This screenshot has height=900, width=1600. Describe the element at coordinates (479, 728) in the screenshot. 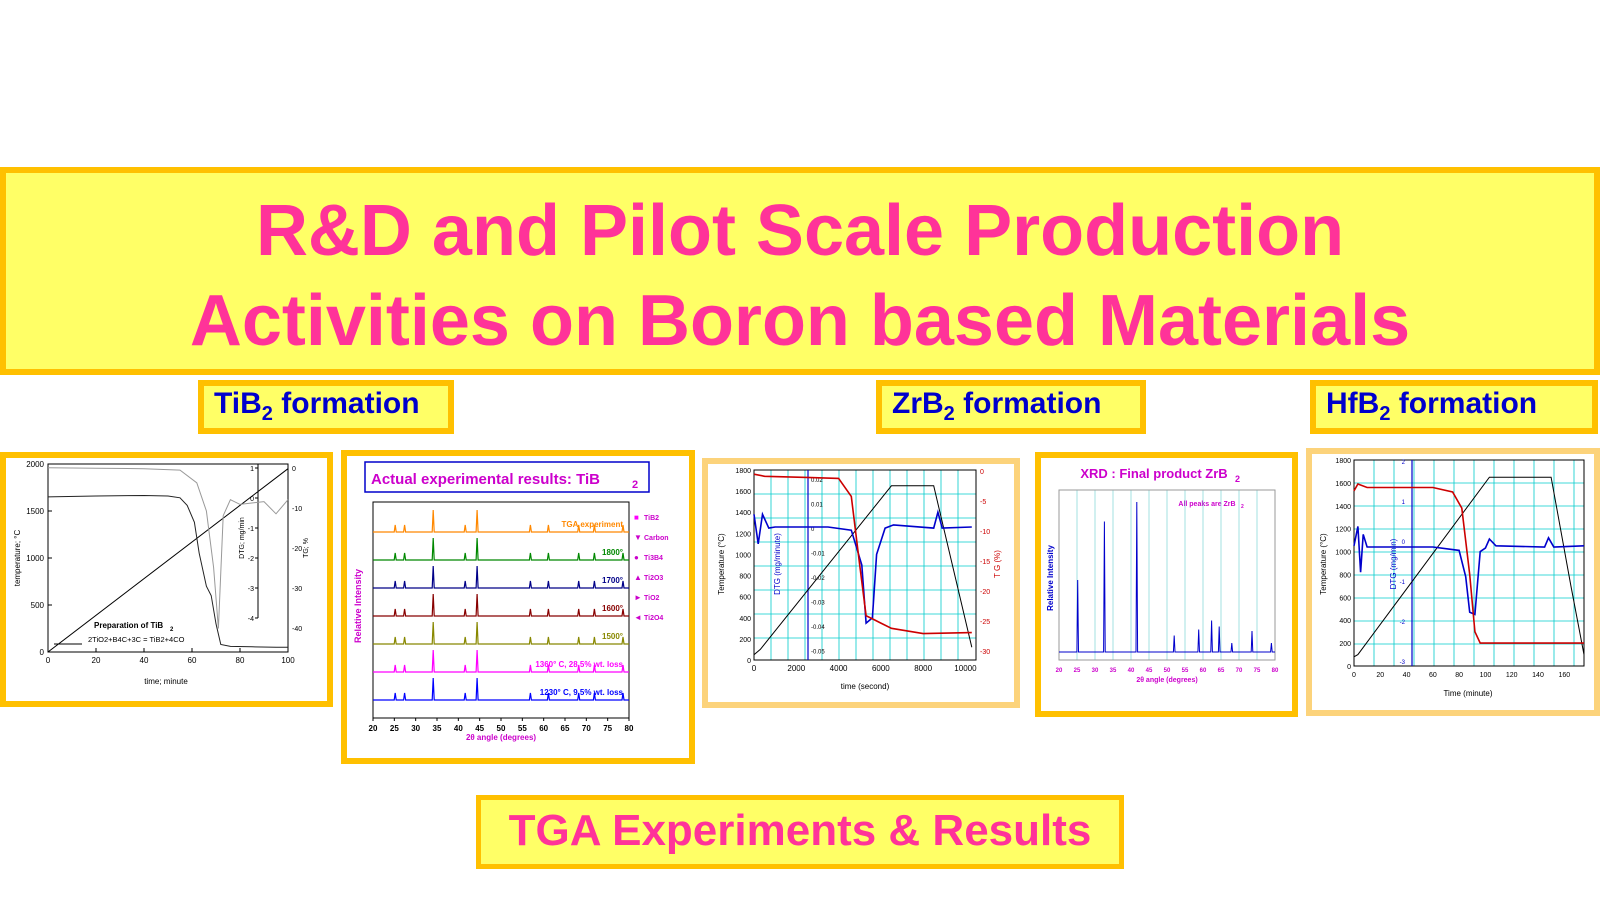

I see `x-tick-label: 45` at that location.